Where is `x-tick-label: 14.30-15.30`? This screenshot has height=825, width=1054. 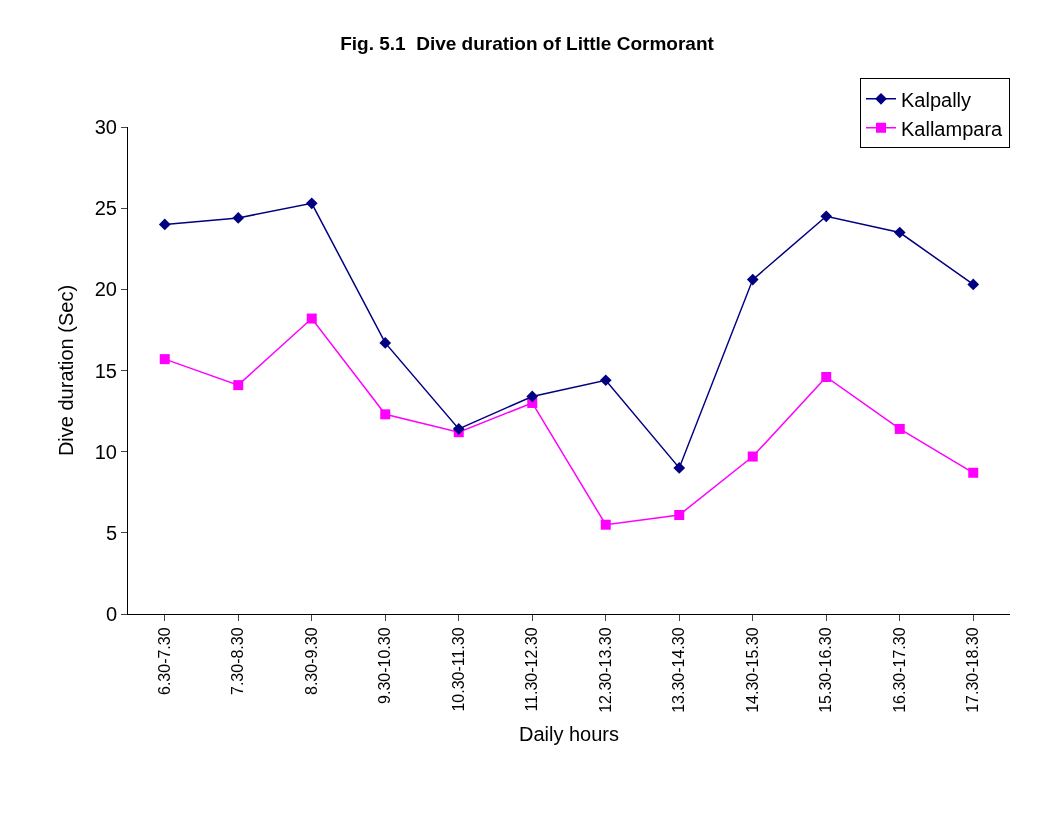
x-tick-label: 14.30-15.30 is located at coordinates (752, 670).